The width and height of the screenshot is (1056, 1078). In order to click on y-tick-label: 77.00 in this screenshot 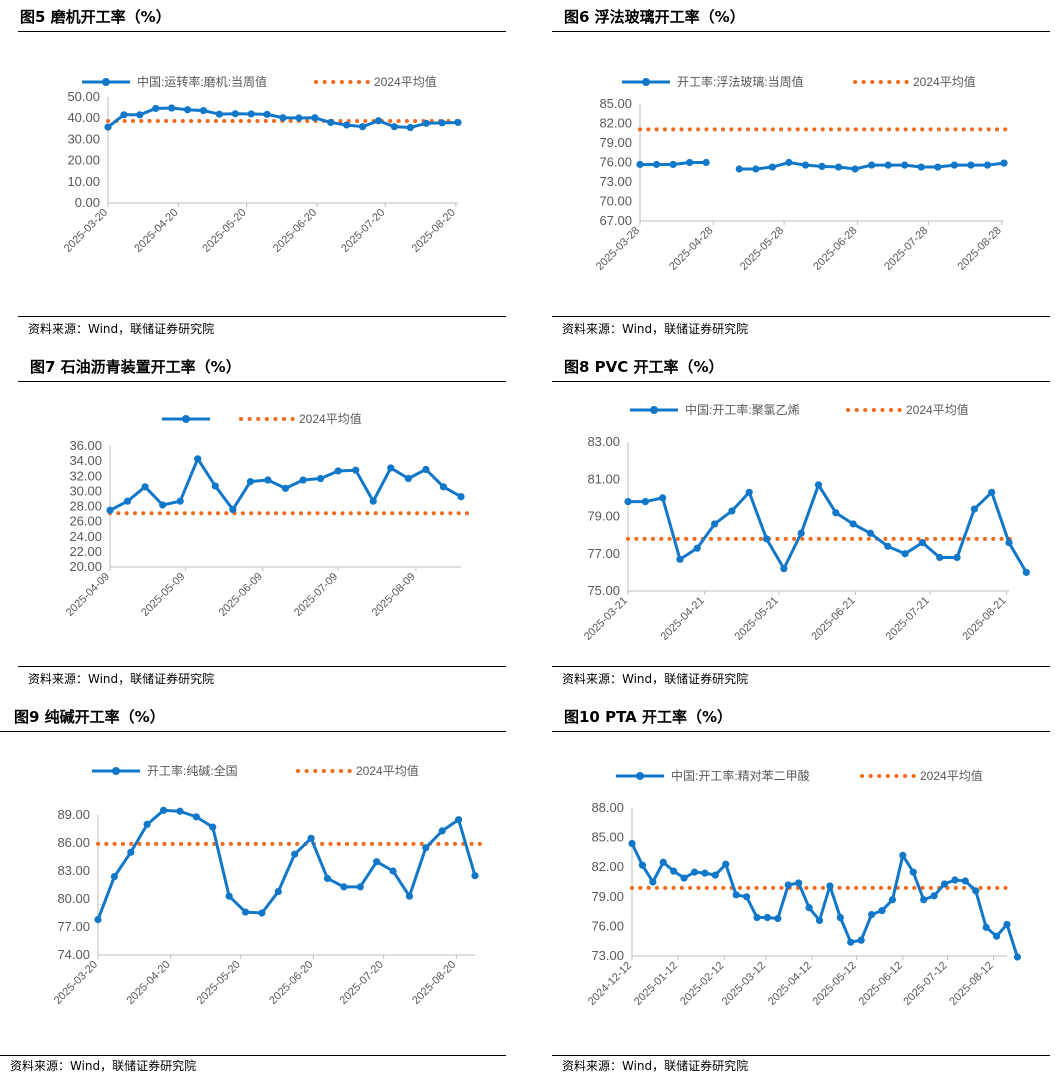, I will do `click(73, 926)`.